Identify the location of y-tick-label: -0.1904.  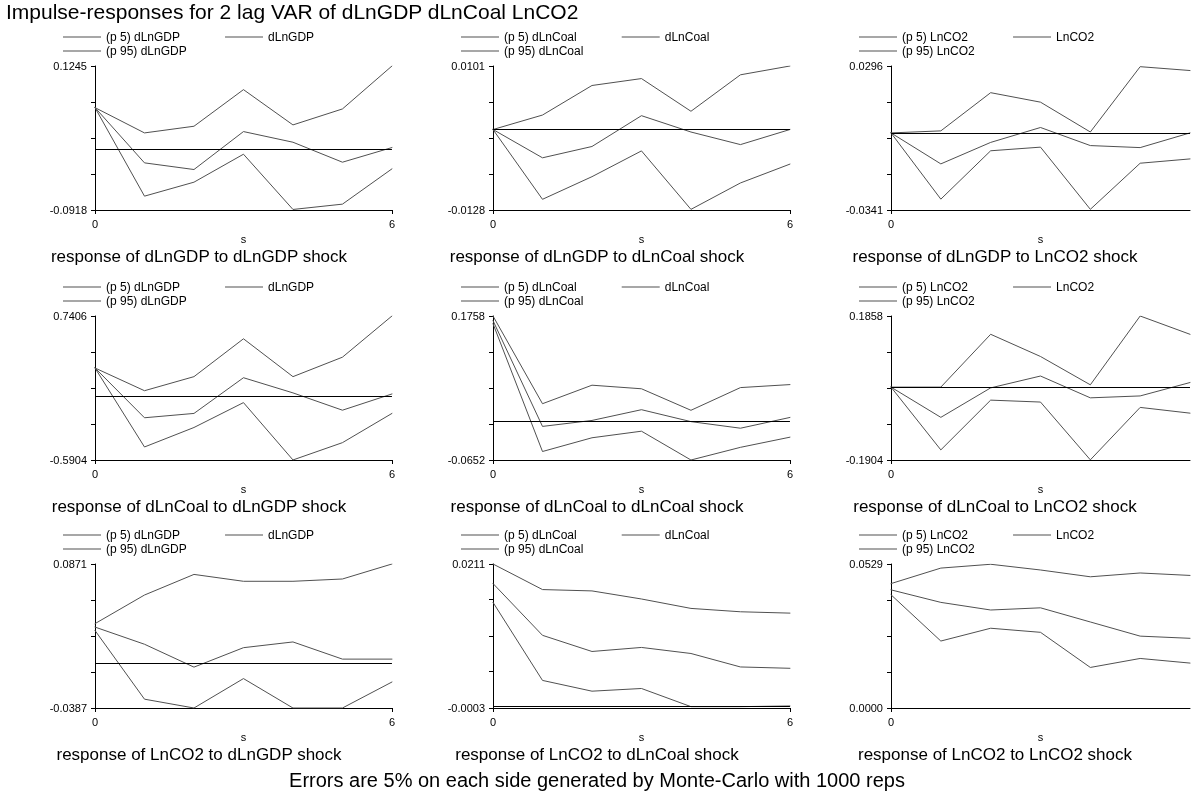
(864, 460).